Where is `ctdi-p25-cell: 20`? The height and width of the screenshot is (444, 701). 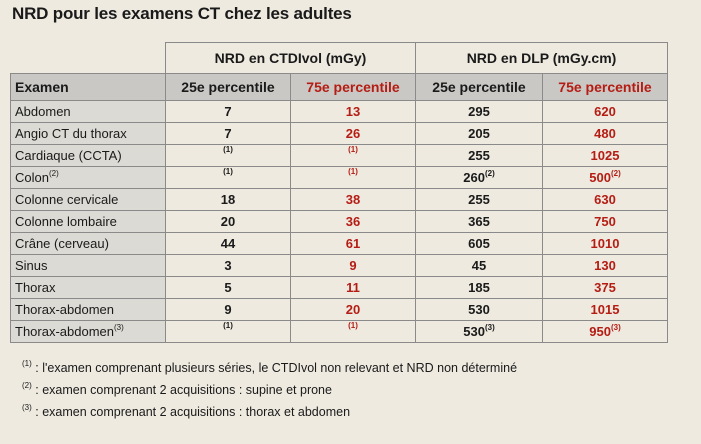 ctdi-p25-cell: 20 is located at coordinates (228, 221).